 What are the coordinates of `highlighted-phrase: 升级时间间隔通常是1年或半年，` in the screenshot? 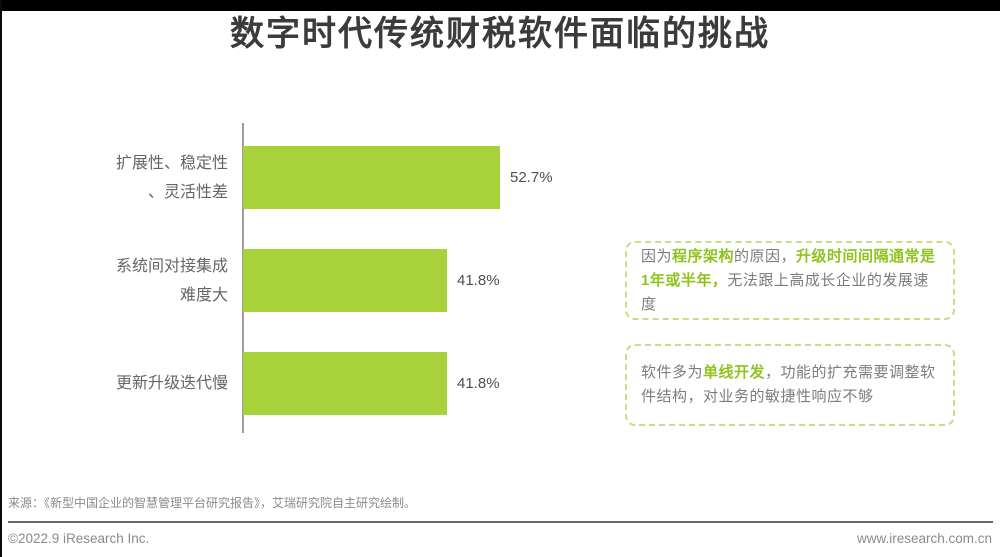 It's located at (788, 268).